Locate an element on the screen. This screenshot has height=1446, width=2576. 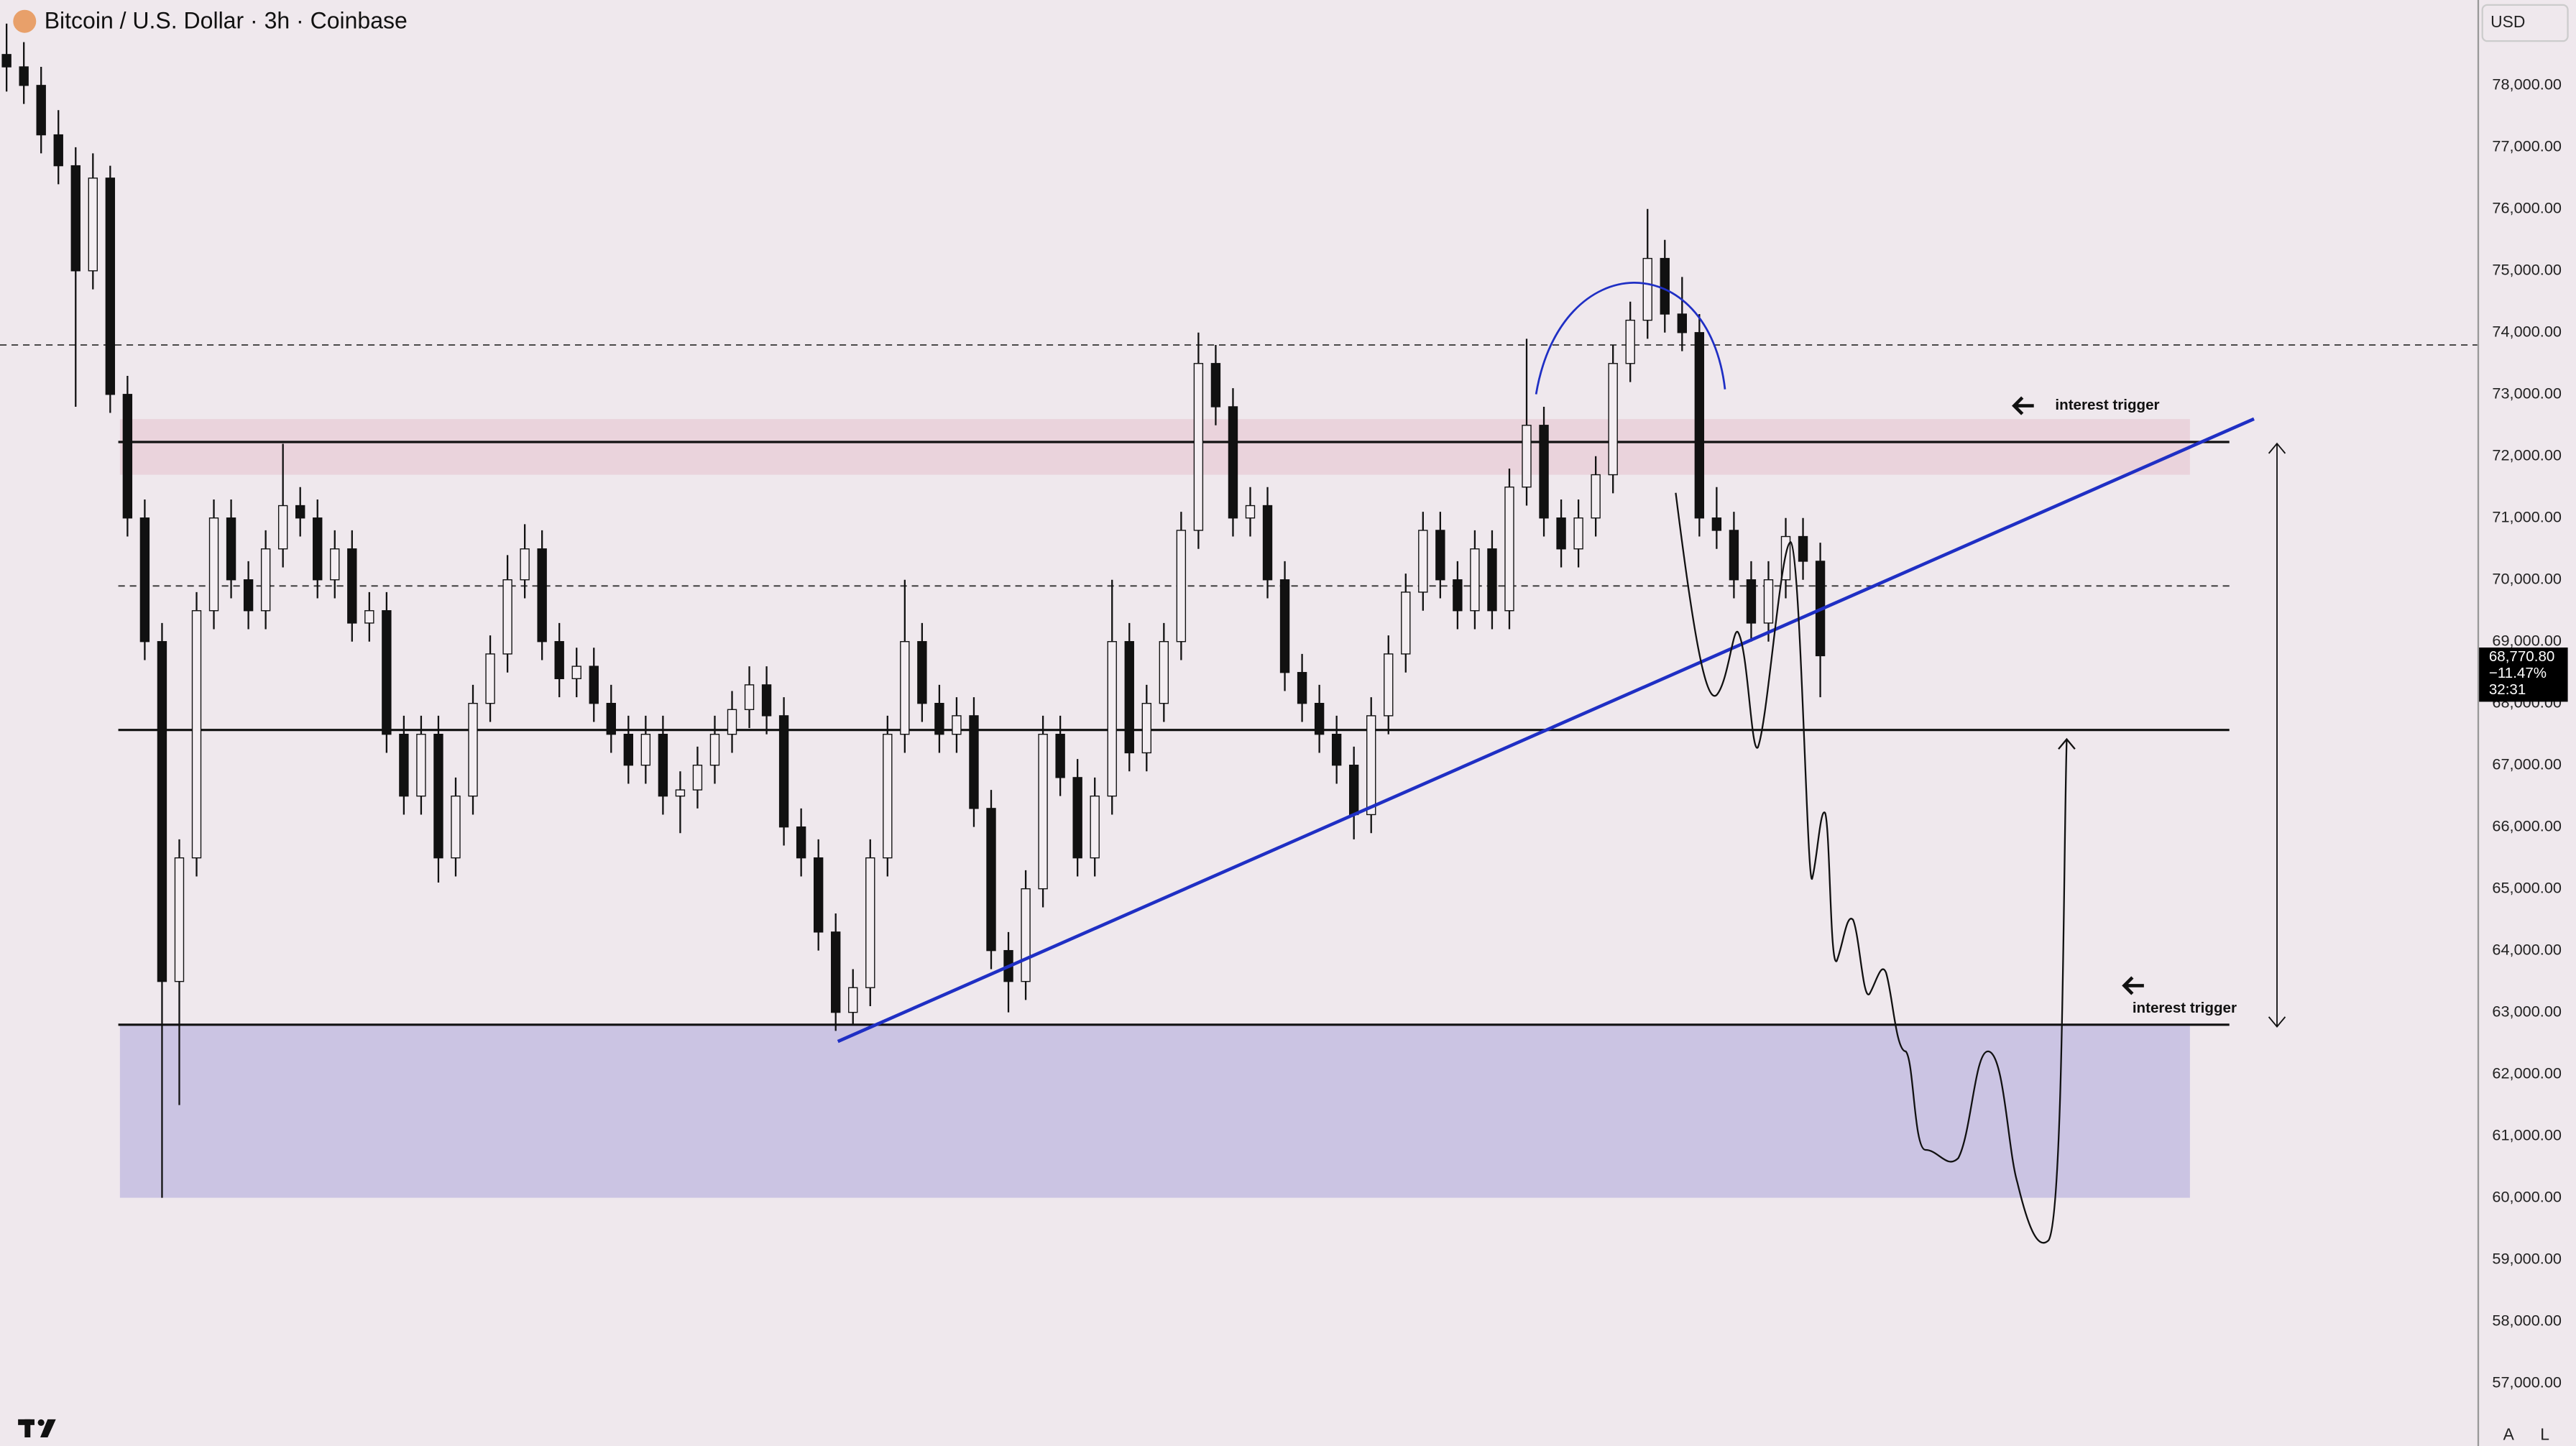
projection-path is located at coordinates (1871, 868).